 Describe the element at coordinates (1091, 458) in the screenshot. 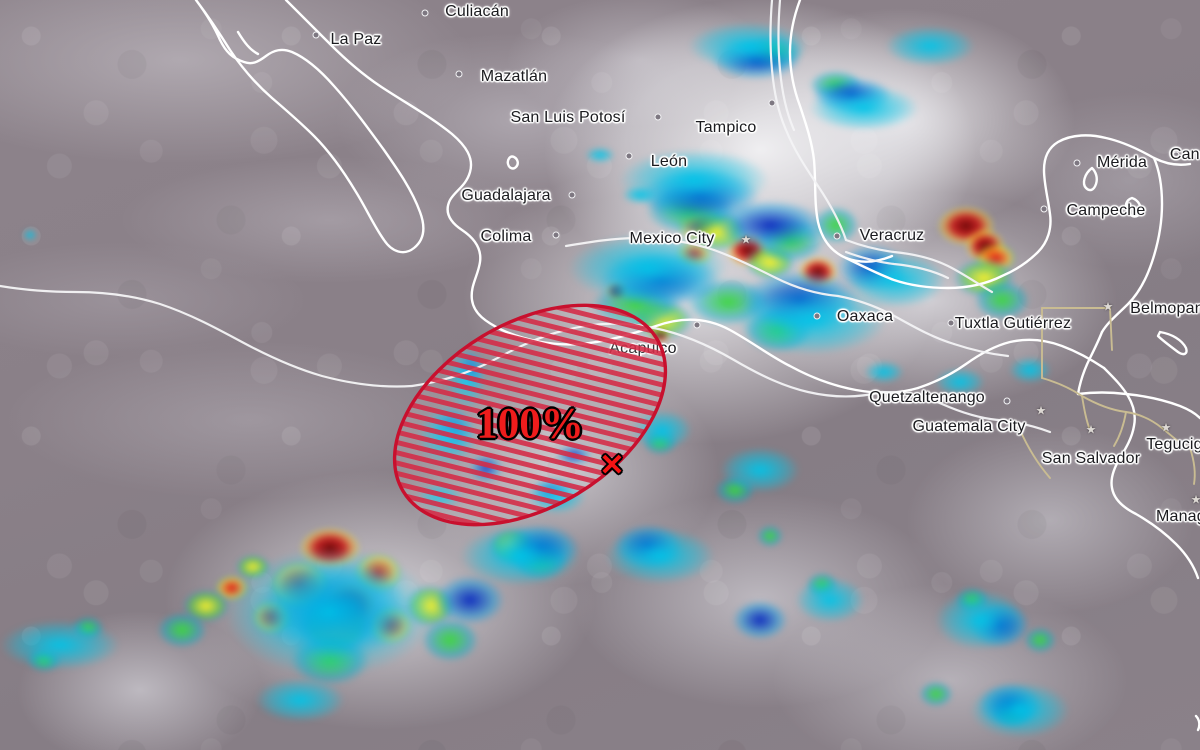

I see `city-label: San Salvador` at that location.